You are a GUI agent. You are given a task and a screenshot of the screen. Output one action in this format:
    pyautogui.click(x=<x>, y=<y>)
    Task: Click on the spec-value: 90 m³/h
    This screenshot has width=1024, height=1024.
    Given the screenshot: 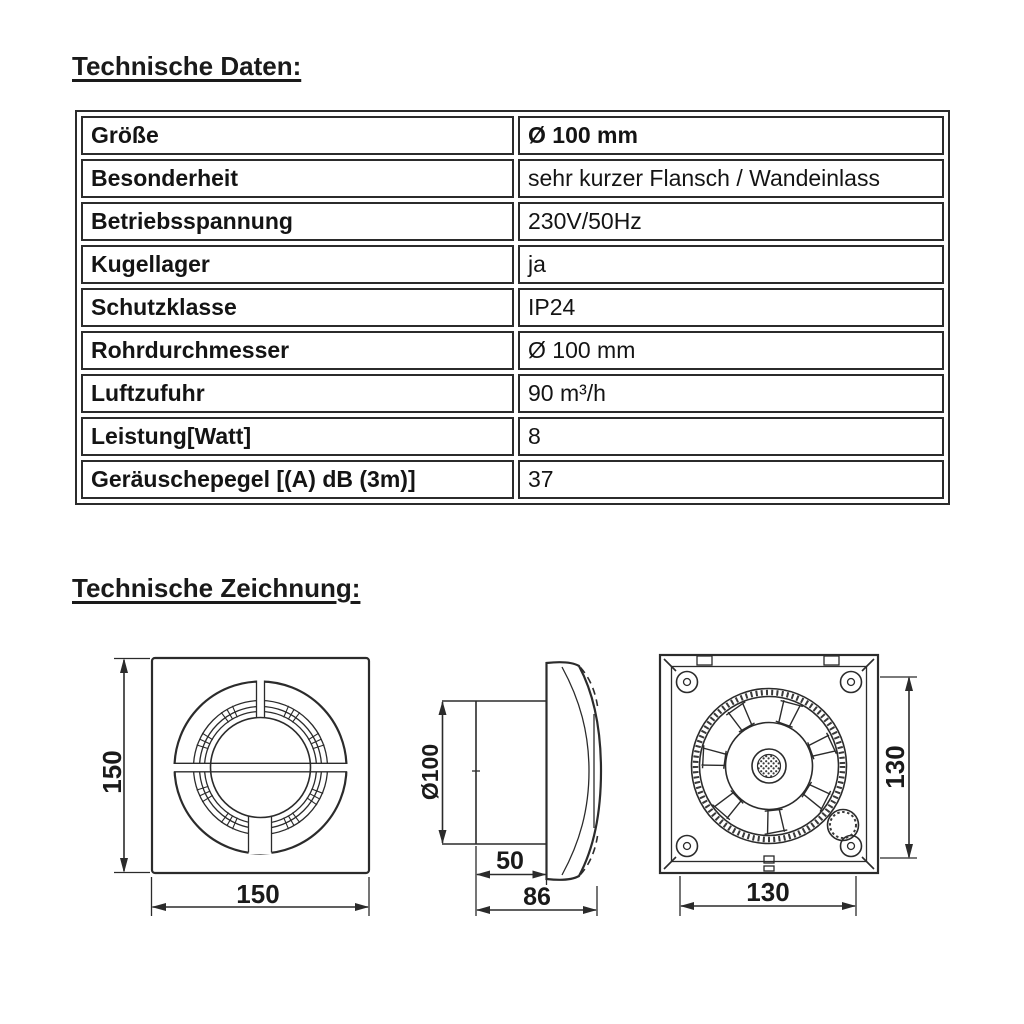 What is the action you would take?
    pyautogui.click(x=731, y=393)
    